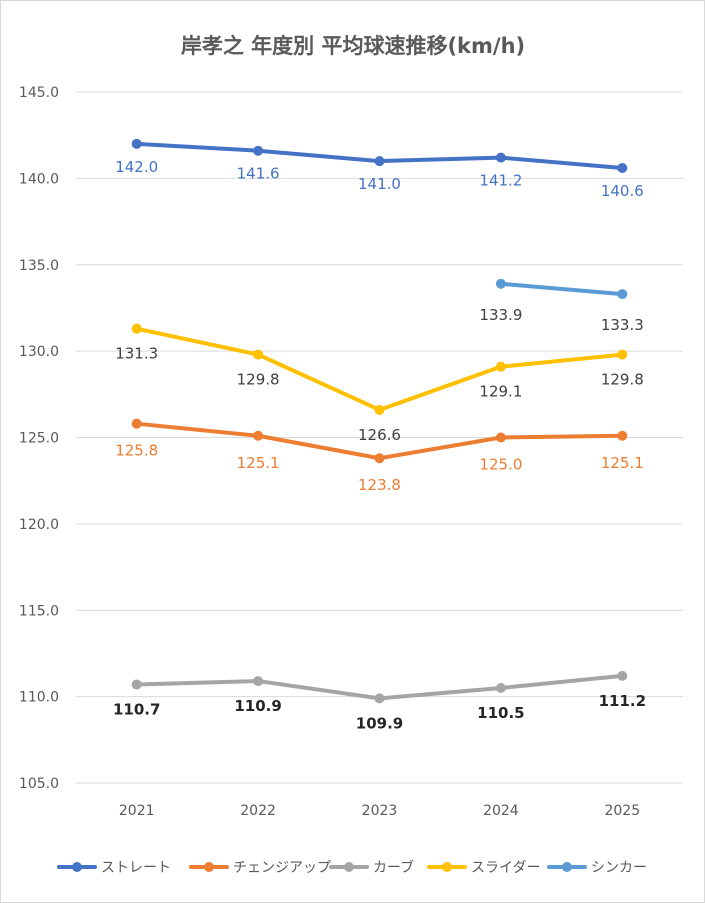 The width and height of the screenshot is (705, 903). I want to click on legend-label: チェンジアップ, so click(282, 868).